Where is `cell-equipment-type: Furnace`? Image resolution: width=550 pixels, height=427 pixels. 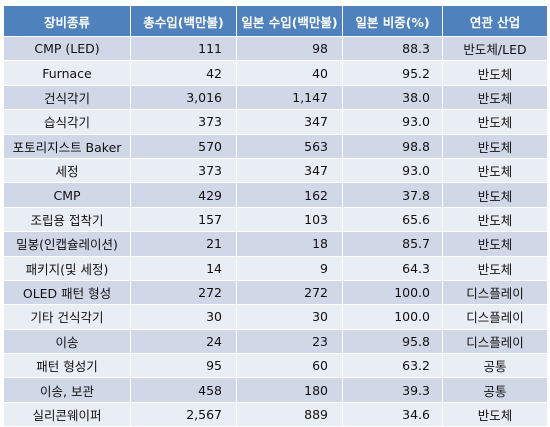
cell-equipment-type: Furnace is located at coordinates (67, 73).